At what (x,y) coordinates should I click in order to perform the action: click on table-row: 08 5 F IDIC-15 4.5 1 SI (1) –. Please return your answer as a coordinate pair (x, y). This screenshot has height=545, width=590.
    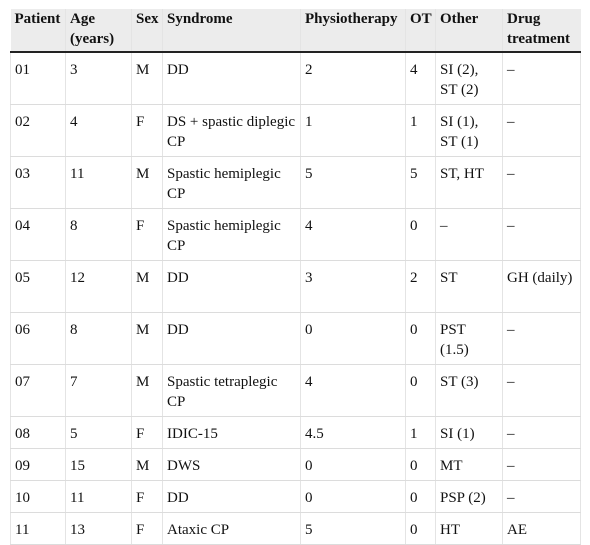
    Looking at the image, I should click on (295, 432).